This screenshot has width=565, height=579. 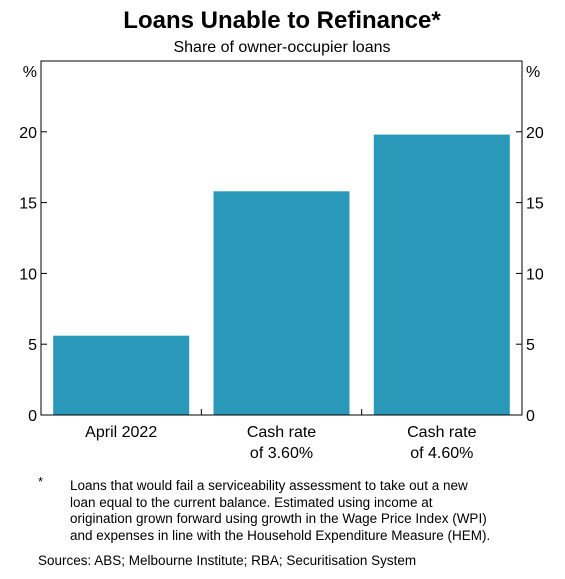 What do you see at coordinates (28, 133) in the screenshot?
I see `y-tick-label-left: 20` at bounding box center [28, 133].